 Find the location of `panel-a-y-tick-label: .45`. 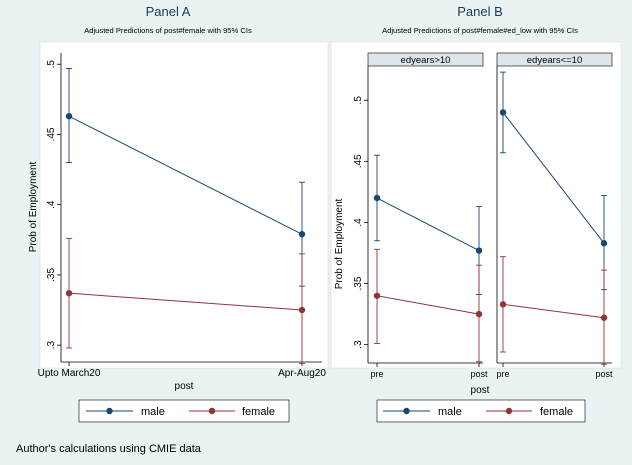

panel-a-y-tick-label: .45 is located at coordinates (51, 134).